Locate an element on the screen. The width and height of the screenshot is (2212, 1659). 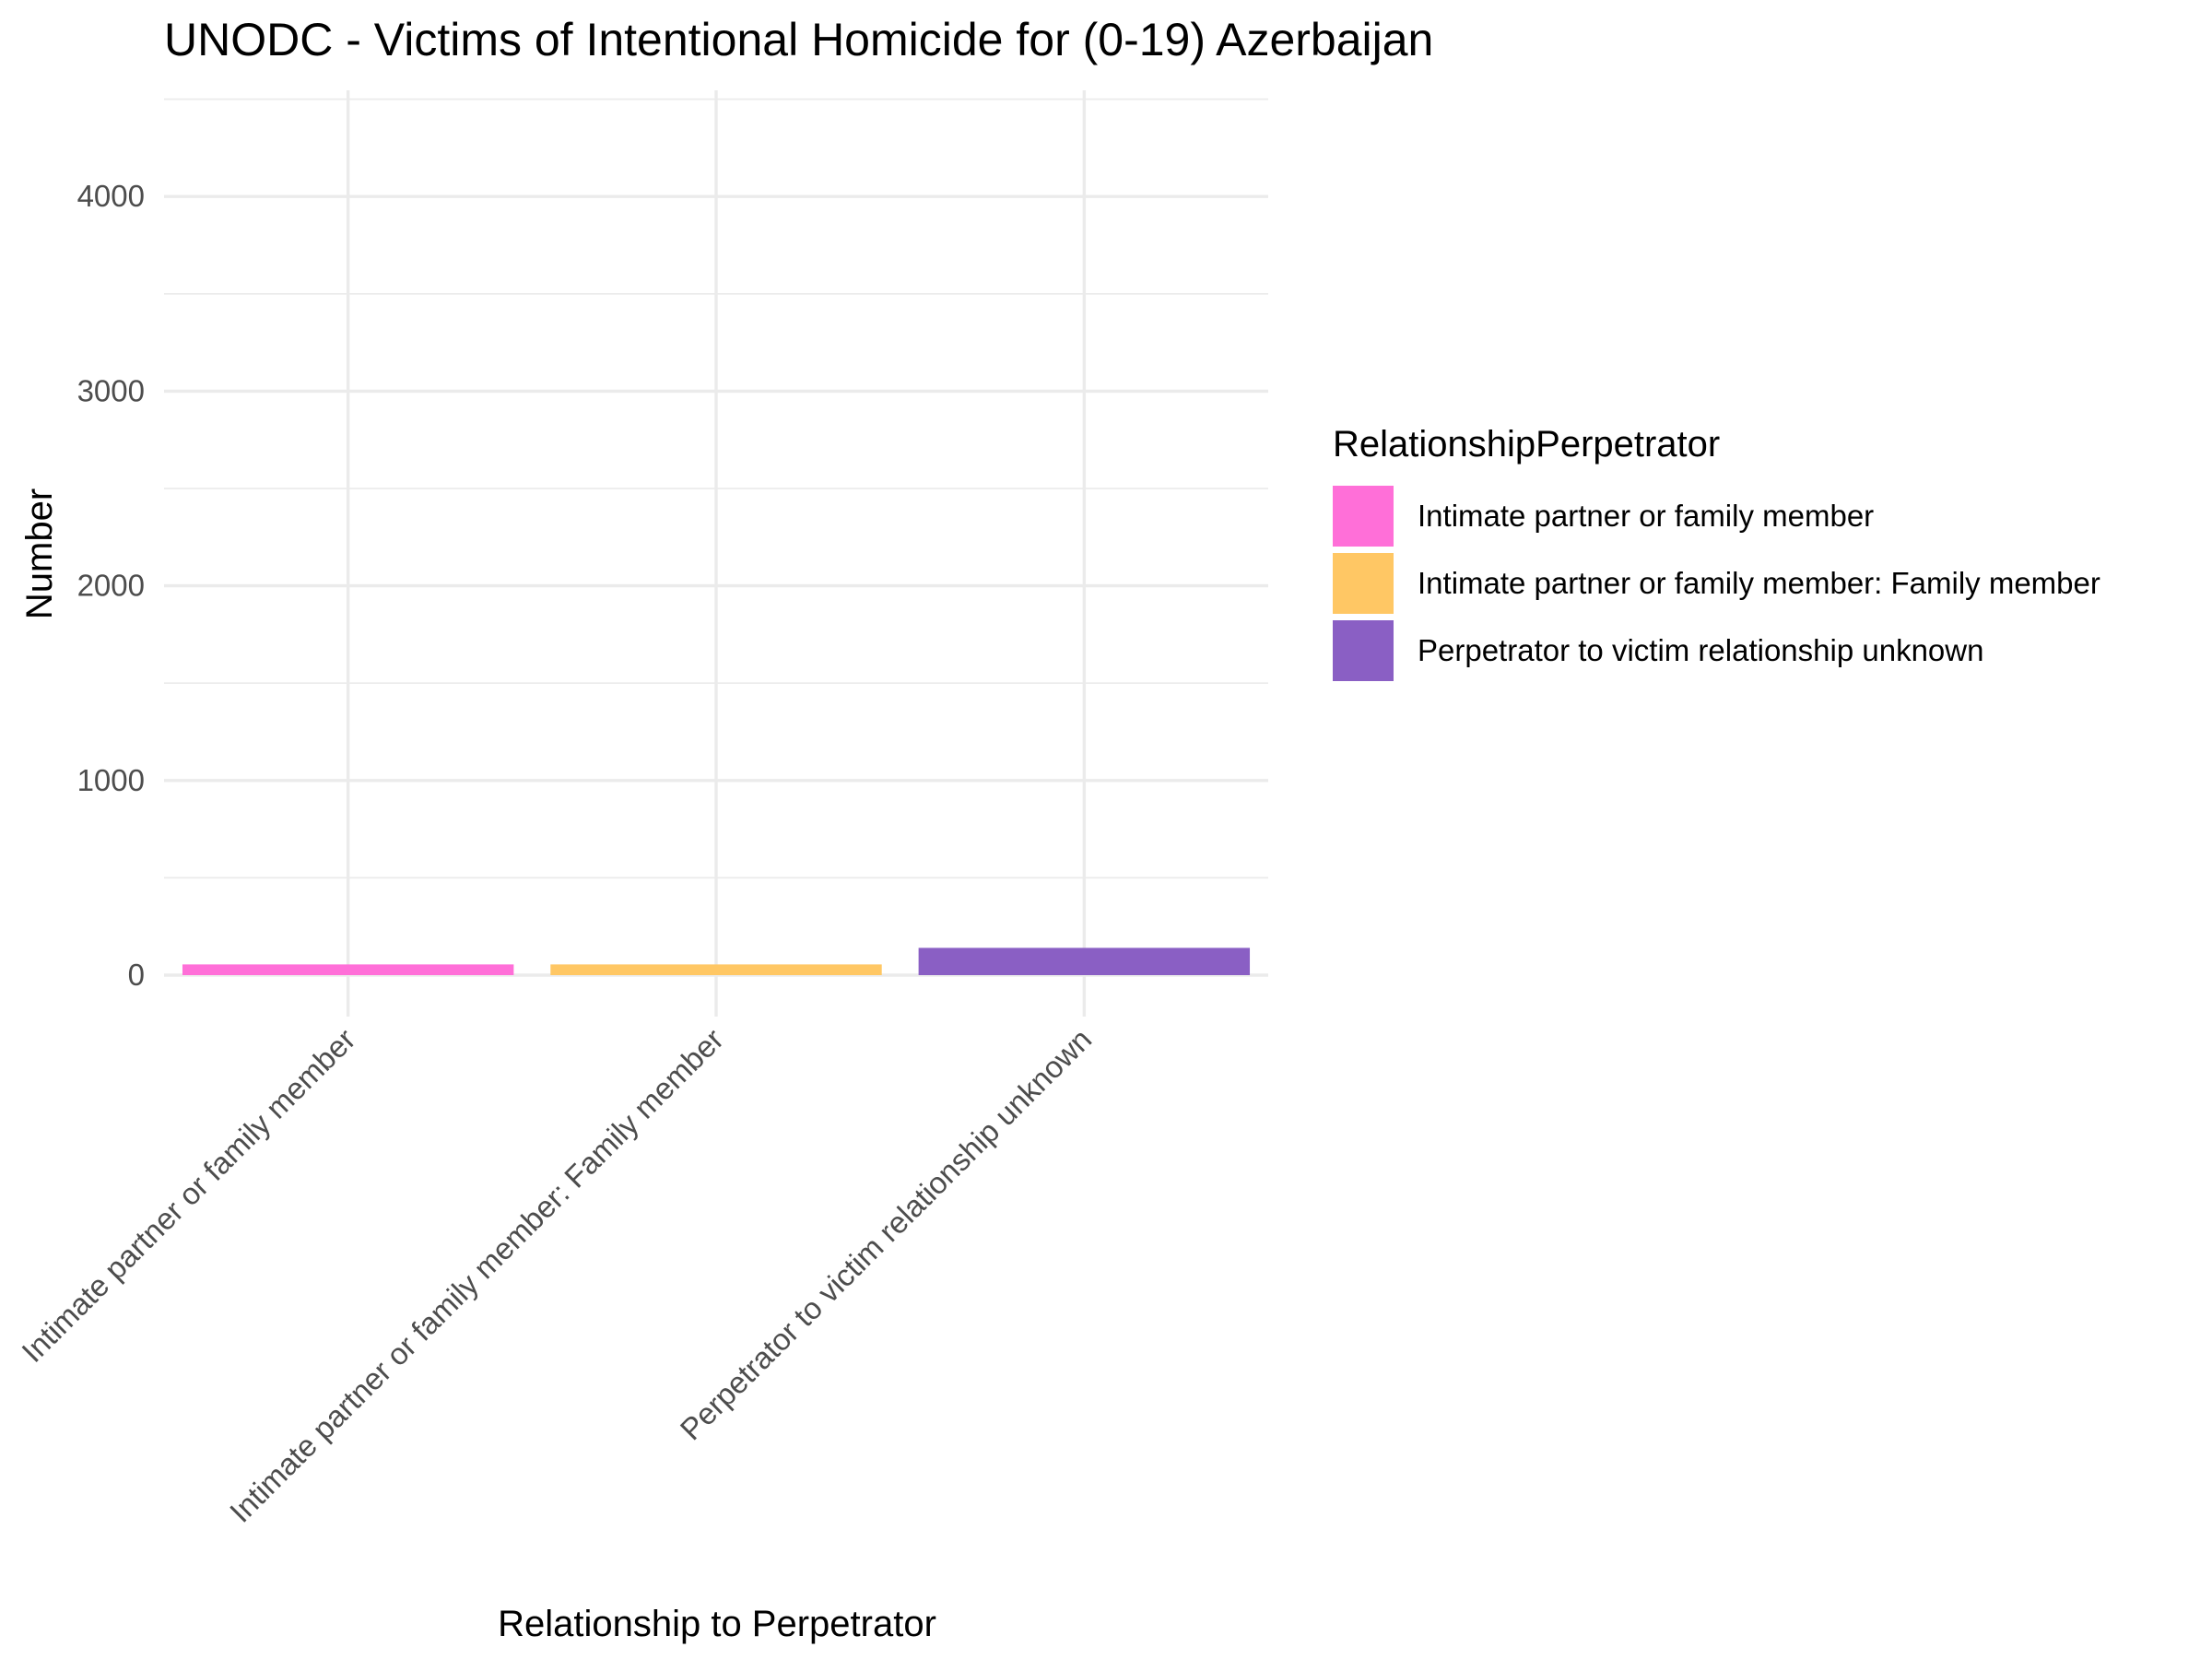
y-tick-label: 0 is located at coordinates (136, 975).